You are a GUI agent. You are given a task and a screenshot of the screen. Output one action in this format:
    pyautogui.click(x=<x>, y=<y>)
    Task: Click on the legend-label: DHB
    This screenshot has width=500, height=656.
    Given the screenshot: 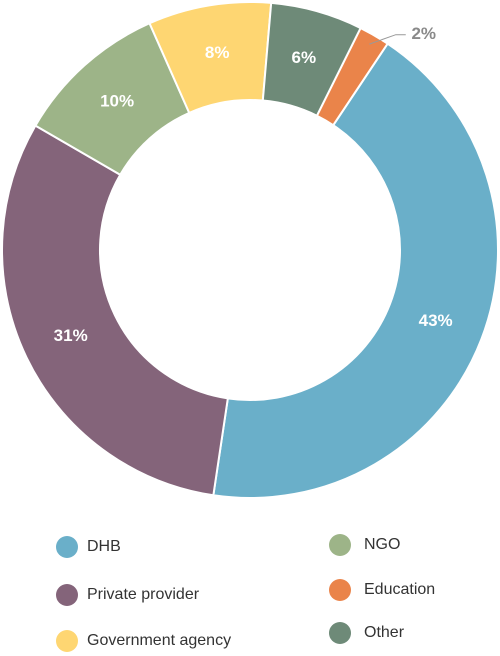 What is the action you would take?
    pyautogui.click(x=104, y=546)
    